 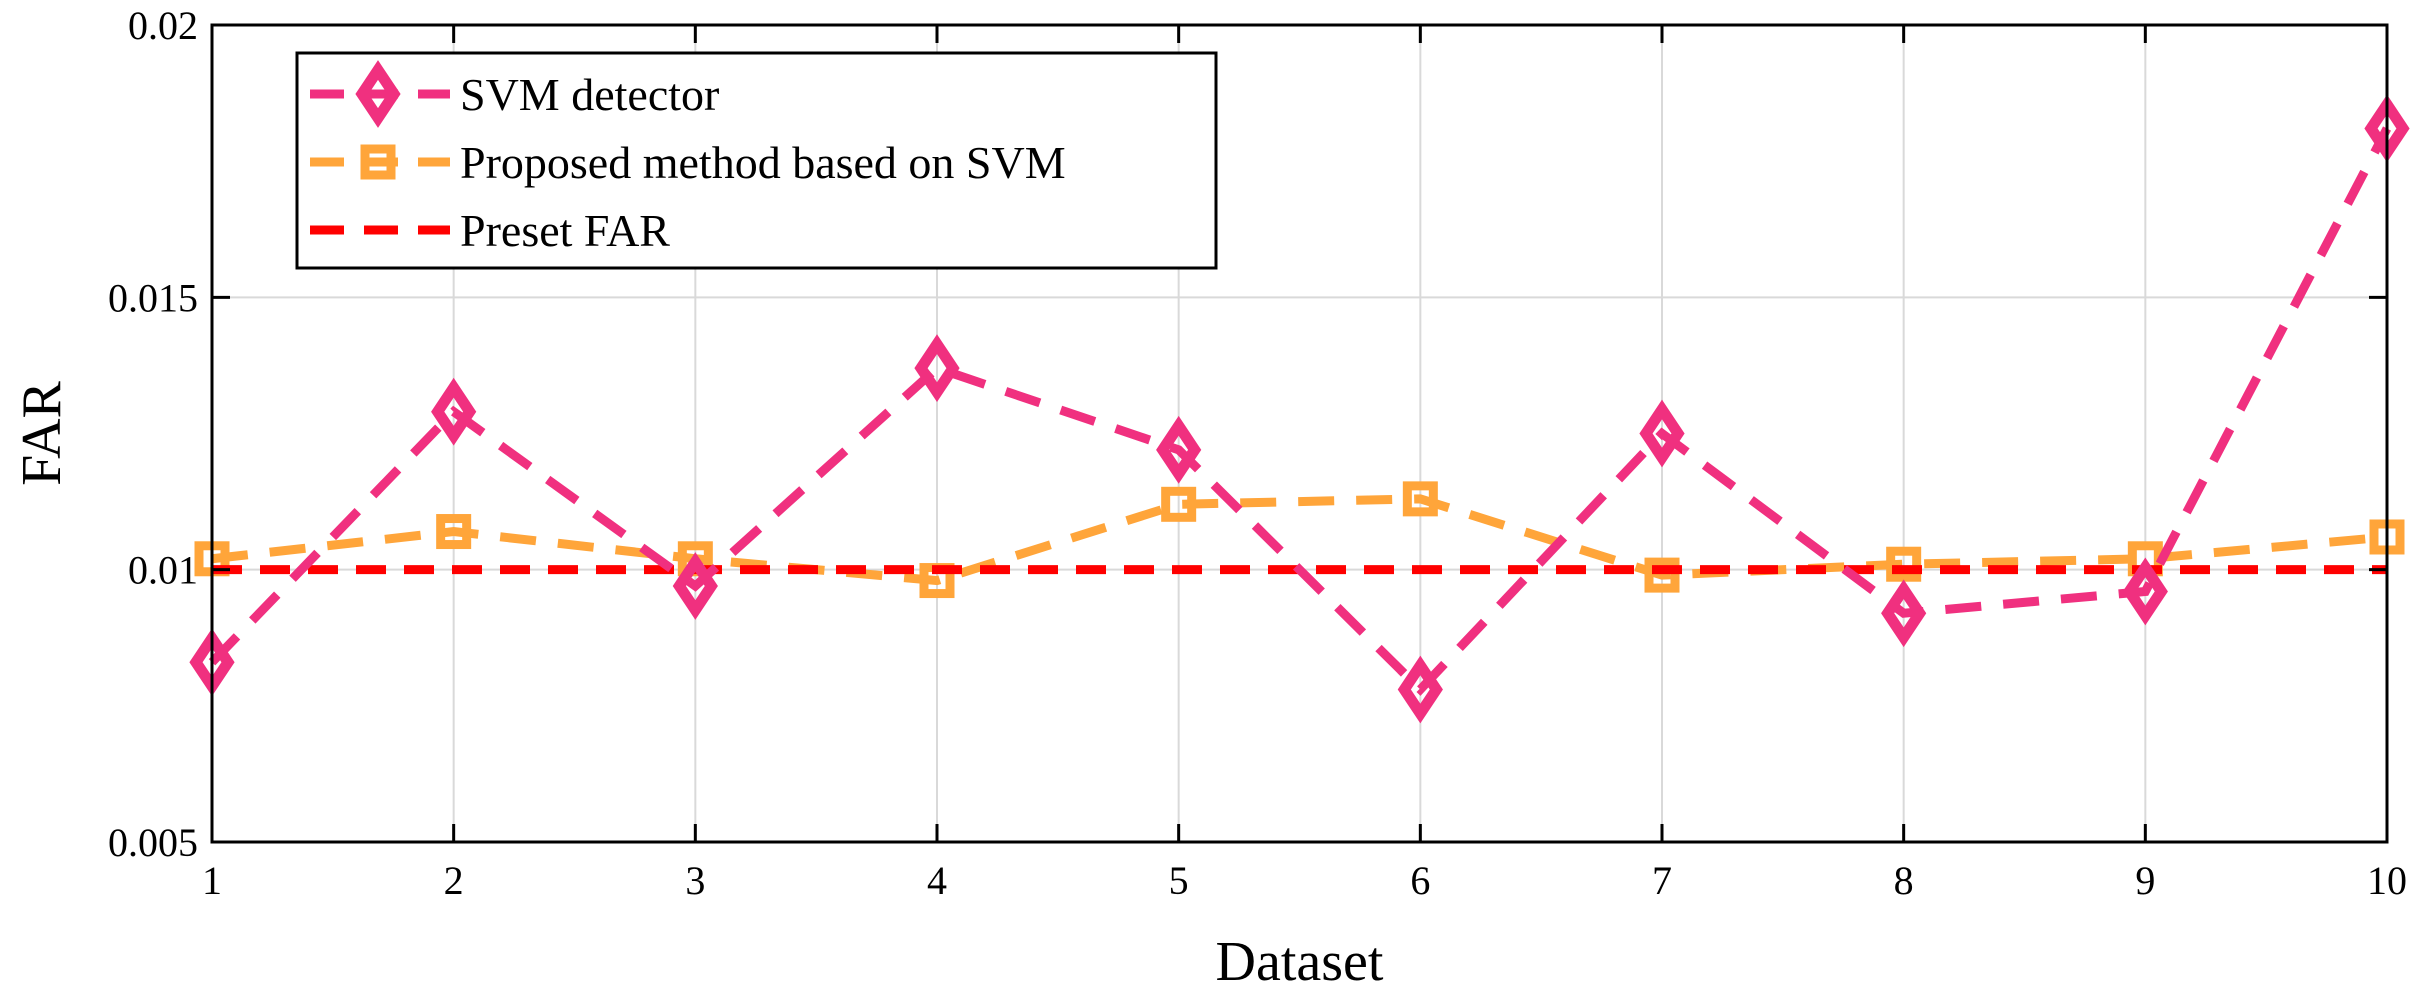 What do you see at coordinates (153, 297) in the screenshot?
I see `y-tick-label: 0.015` at bounding box center [153, 297].